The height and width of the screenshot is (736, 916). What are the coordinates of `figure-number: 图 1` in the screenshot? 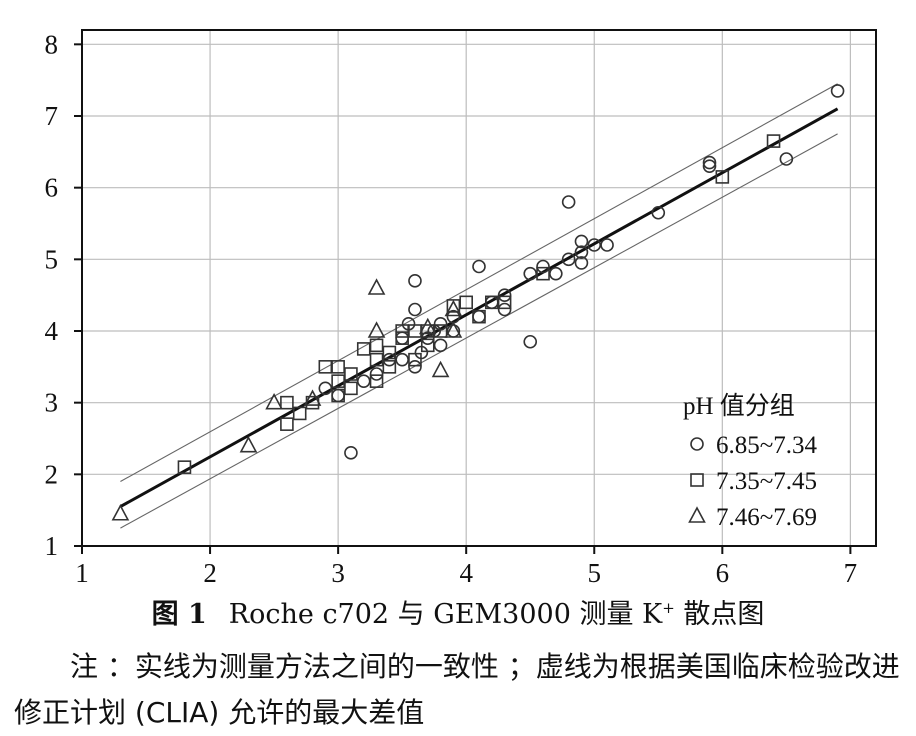 It's located at (179, 614).